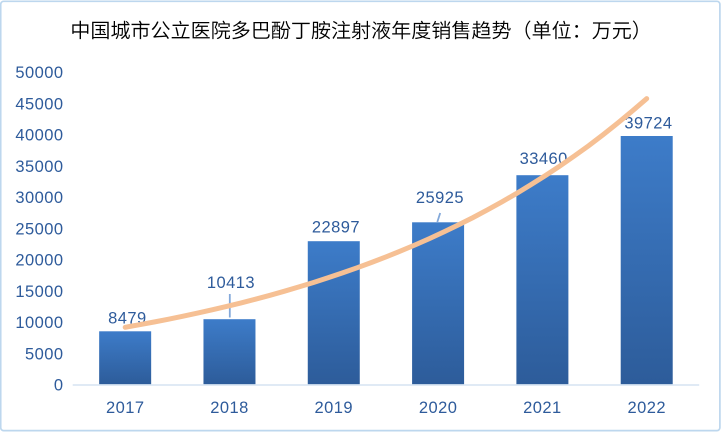 Image resolution: width=722 pixels, height=439 pixels. What do you see at coordinates (334, 408) in the screenshot?
I see `svg-text: 2019` at bounding box center [334, 408].